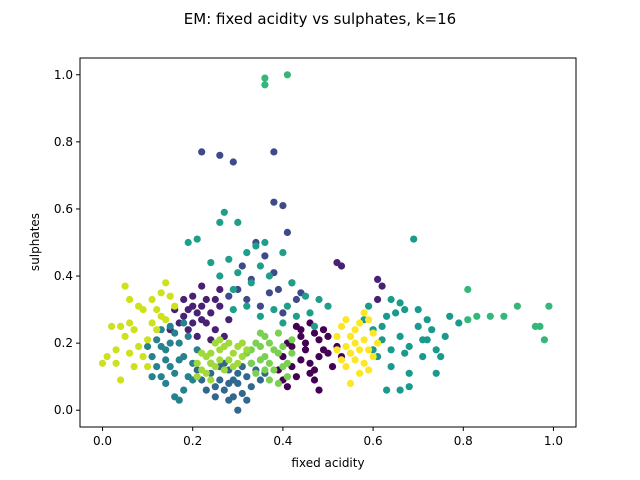 The height and width of the screenshot is (480, 640). What do you see at coordinates (192, 441) in the screenshot?
I see `x-tick-label: 0.2` at bounding box center [192, 441].